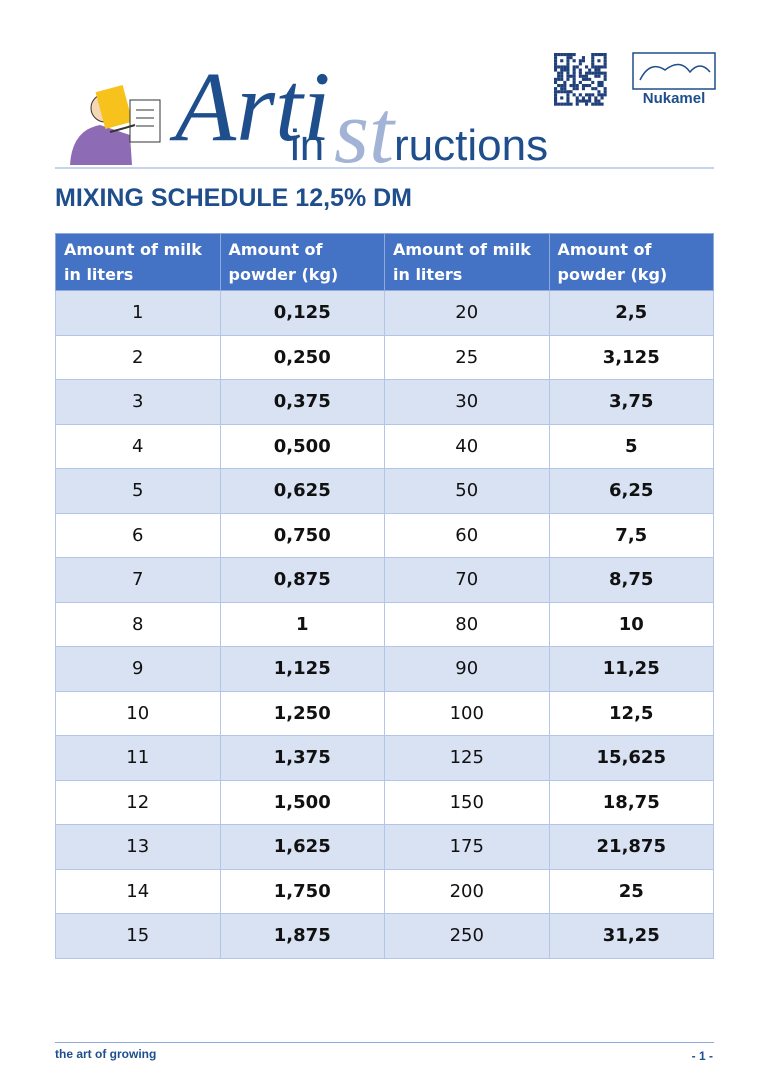  I want to click on cell: 8, so click(138, 624).